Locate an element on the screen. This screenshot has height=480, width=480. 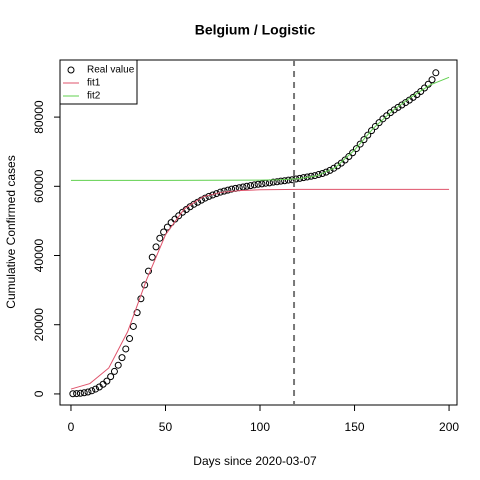
legend-symbol is located at coordinates (71, 70).